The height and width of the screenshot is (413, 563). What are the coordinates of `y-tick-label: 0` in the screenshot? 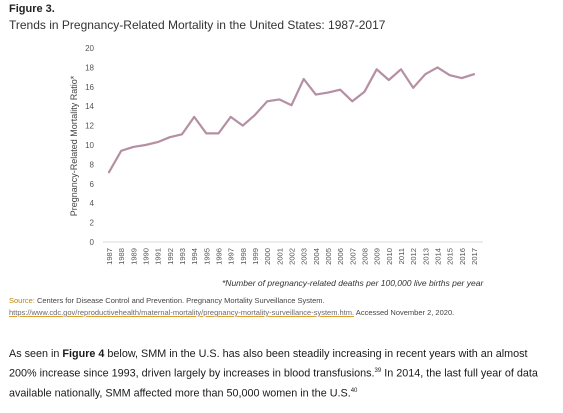 It's located at (92, 242).